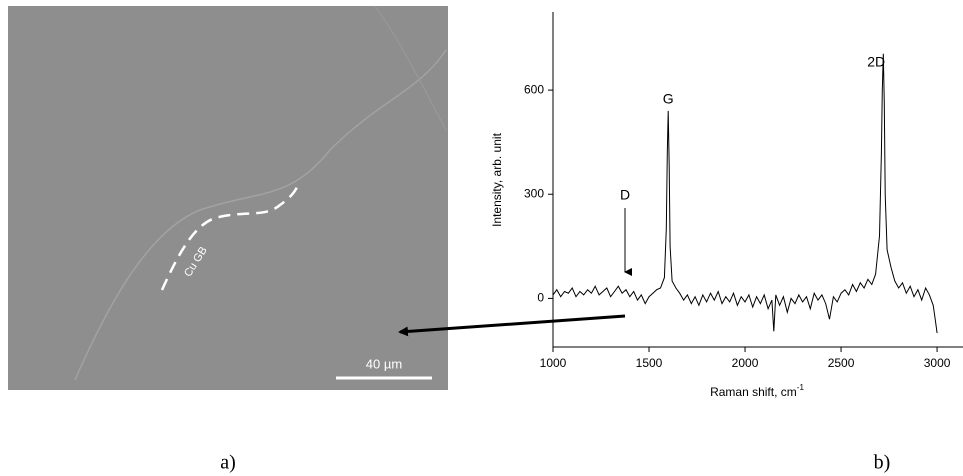  What do you see at coordinates (512, 325) in the screenshot?
I see `link-arrow` at bounding box center [512, 325].